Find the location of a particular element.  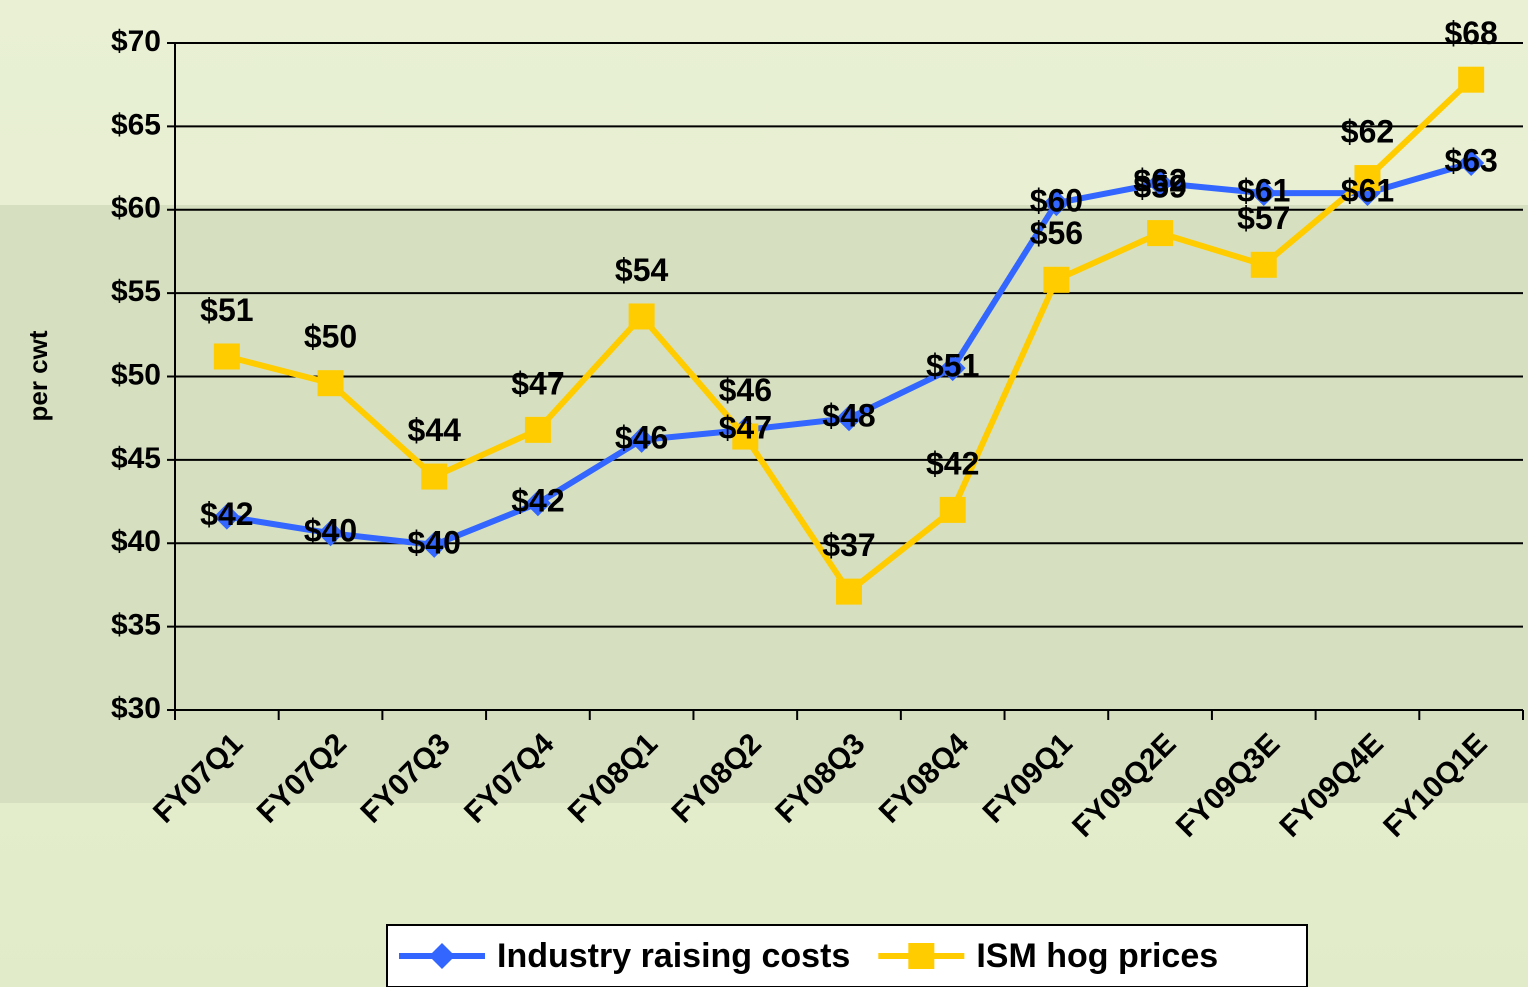

y-tick-label: $50 is located at coordinates (136, 374).